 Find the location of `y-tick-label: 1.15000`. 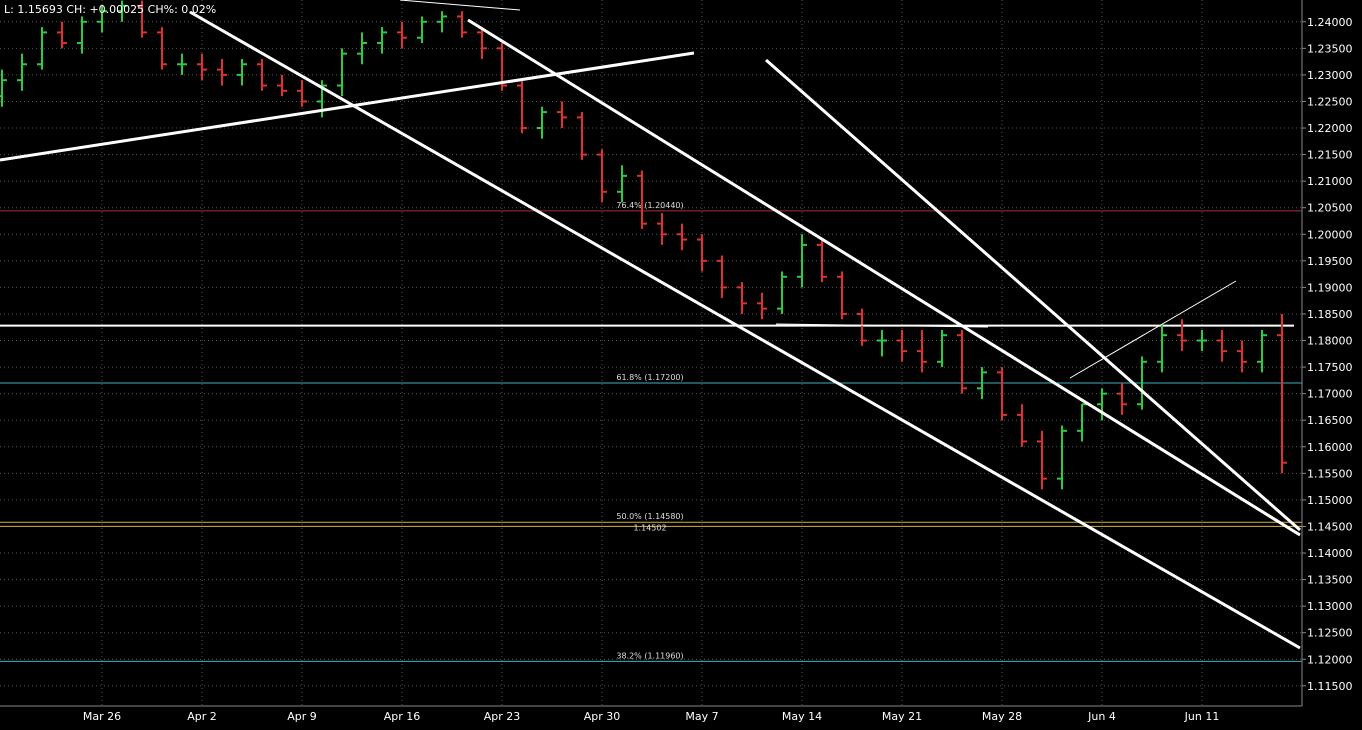

y-tick-label: 1.15000 is located at coordinates (1330, 500).